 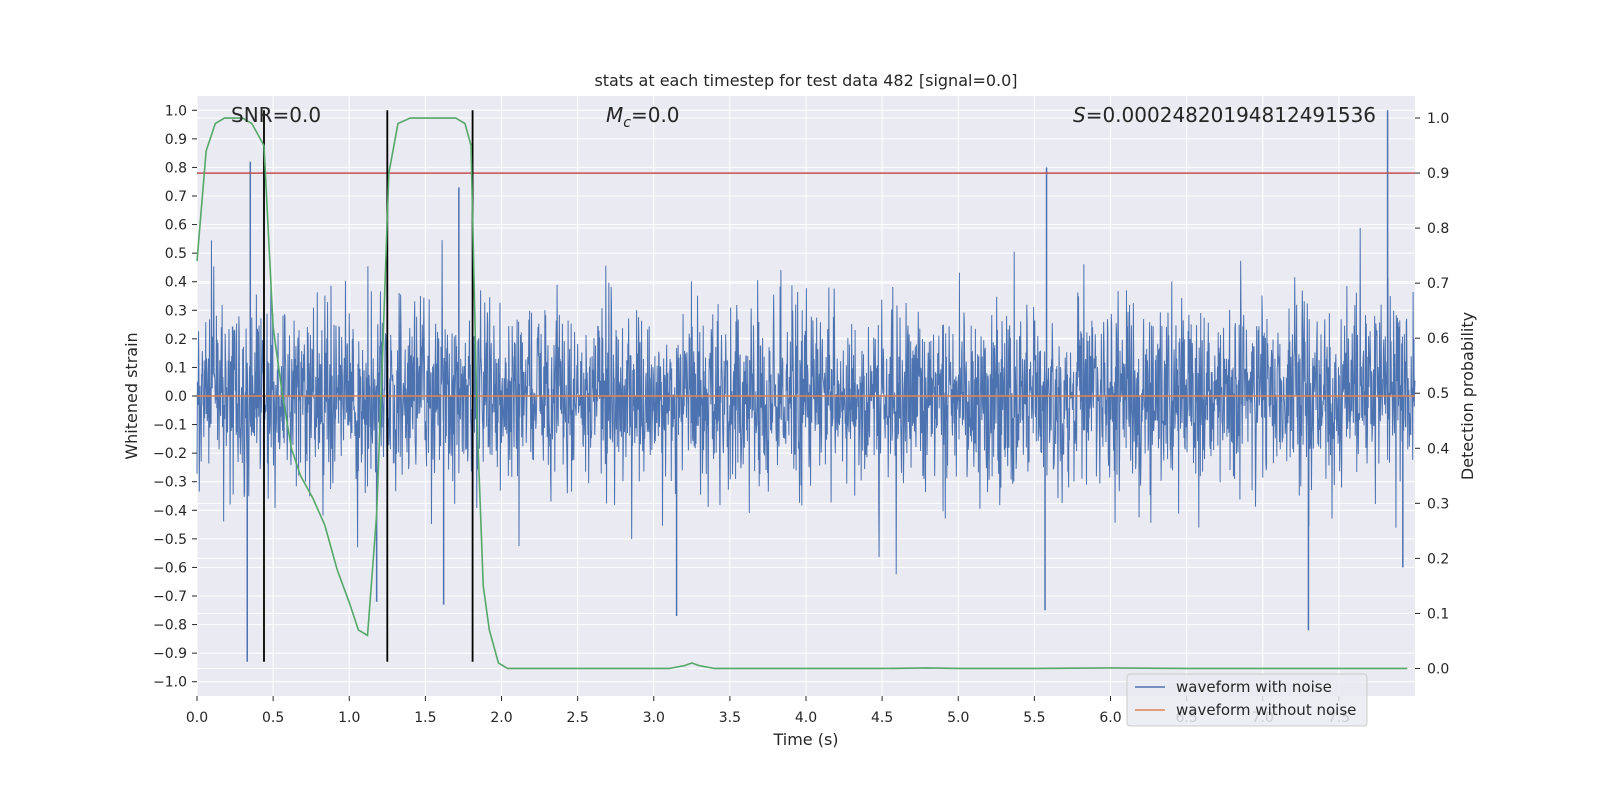 I want to click on y-right-axis-label: Detection probability, so click(x=1467, y=396).